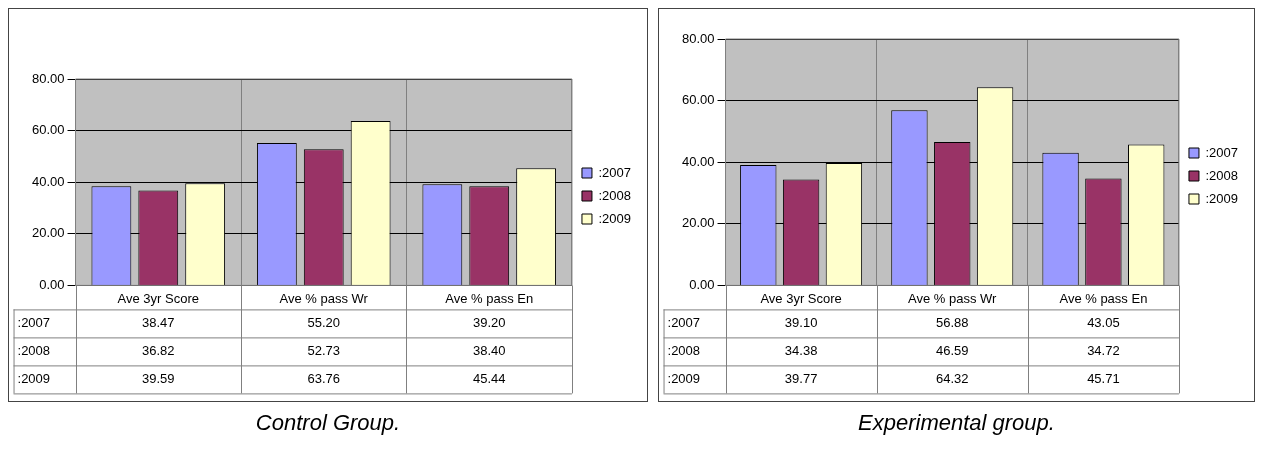 This screenshot has width=1264, height=466. What do you see at coordinates (158, 350) in the screenshot?
I see `data-label: 36.82` at bounding box center [158, 350].